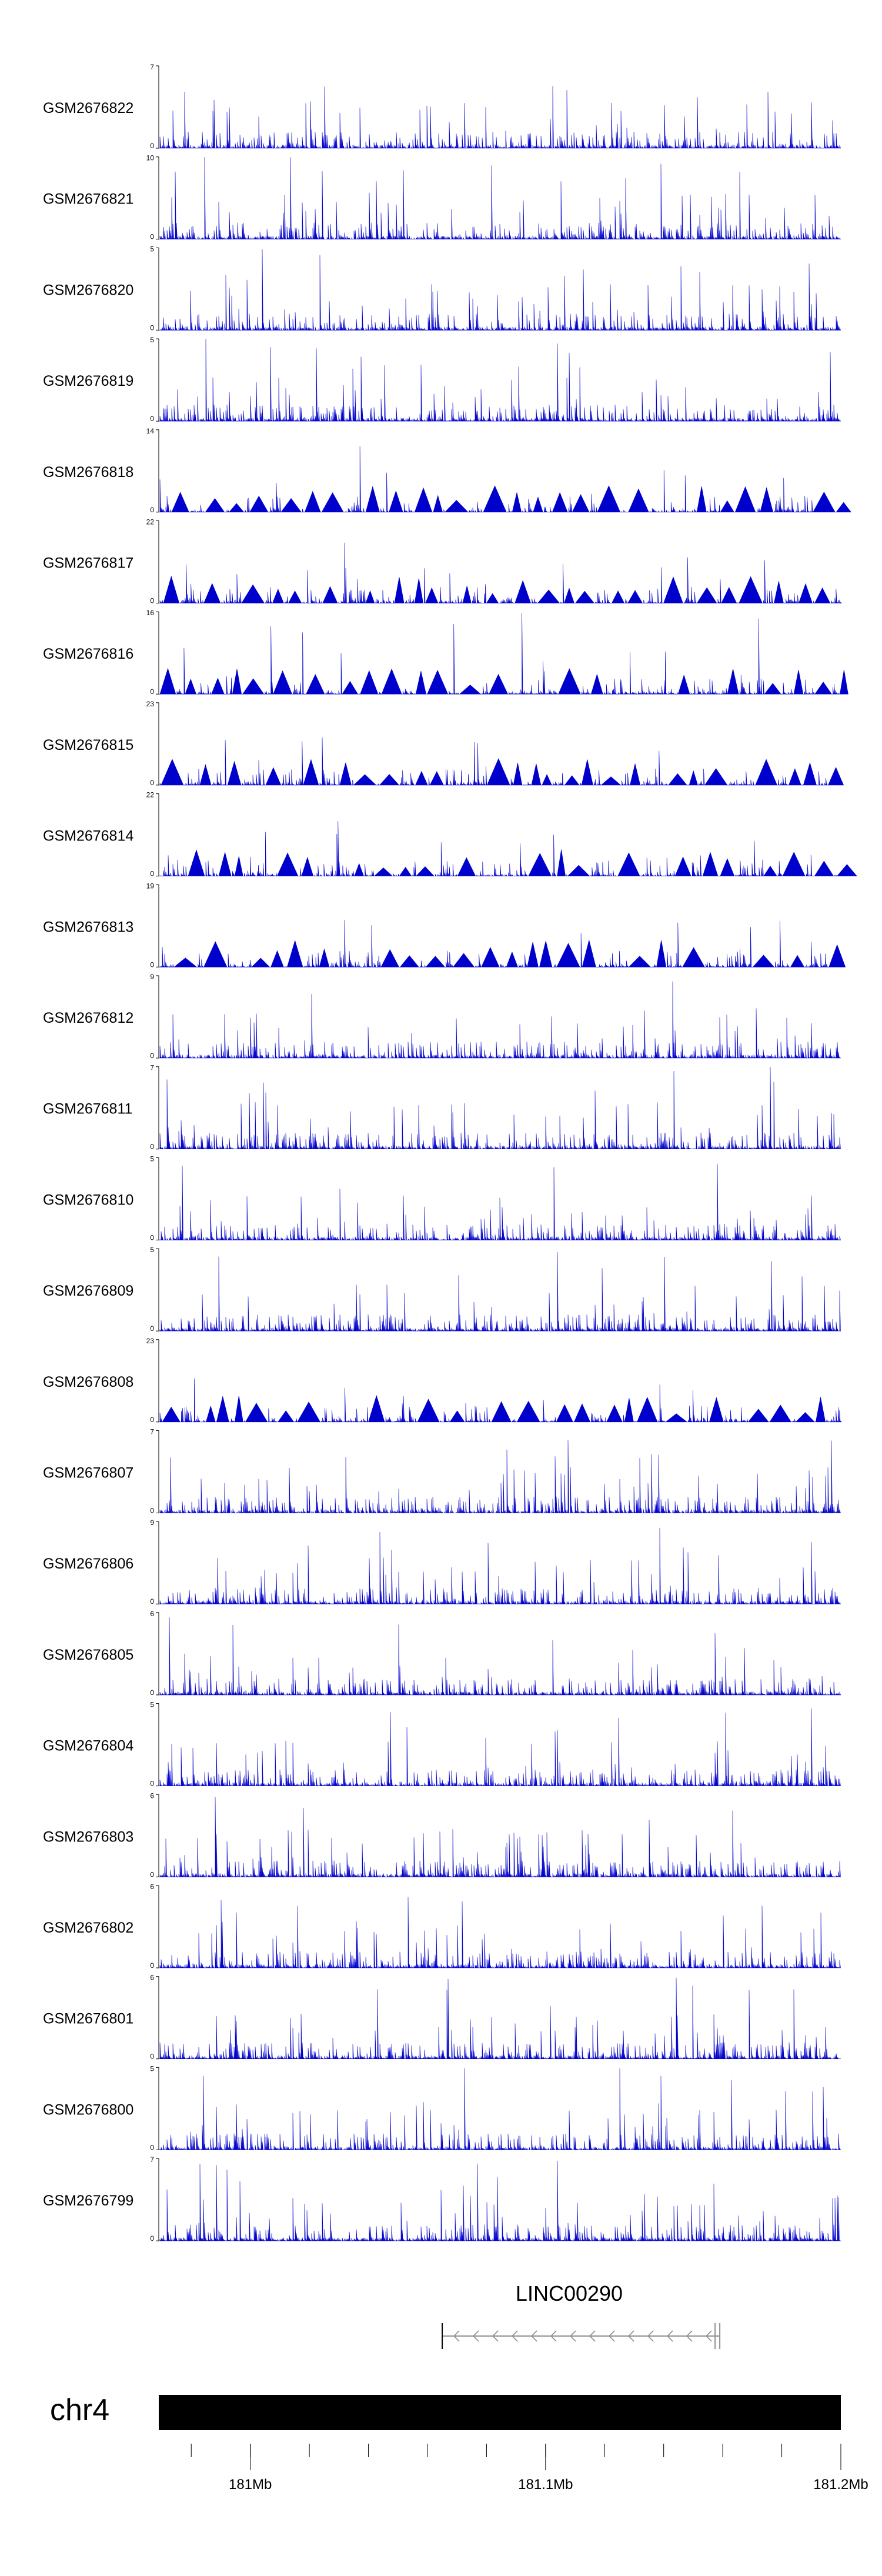 This screenshot has height=2576, width=882. Describe the element at coordinates (152, 1420) in the screenshot. I see `y-min-label-gsm2676808: 0` at that location.